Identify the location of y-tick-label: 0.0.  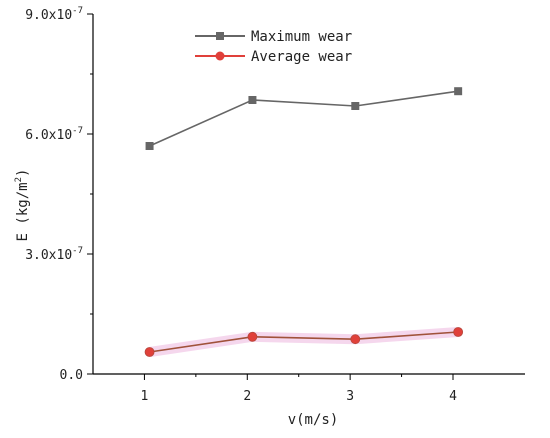
(71, 375).